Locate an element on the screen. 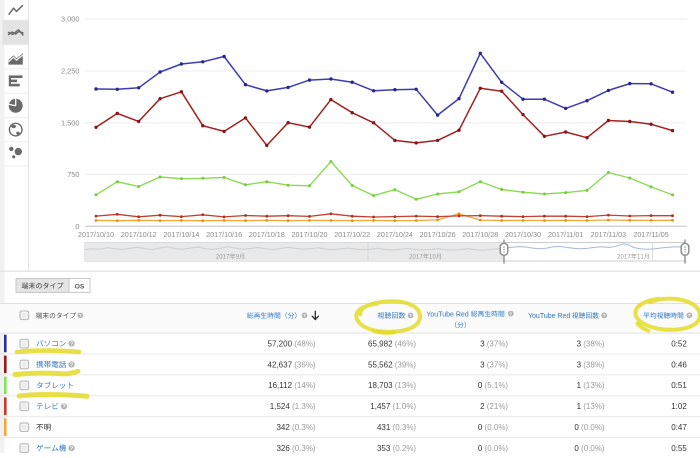 The height and width of the screenshot is (458, 700). svg-text: 57,200 (48%) is located at coordinates (292, 343).